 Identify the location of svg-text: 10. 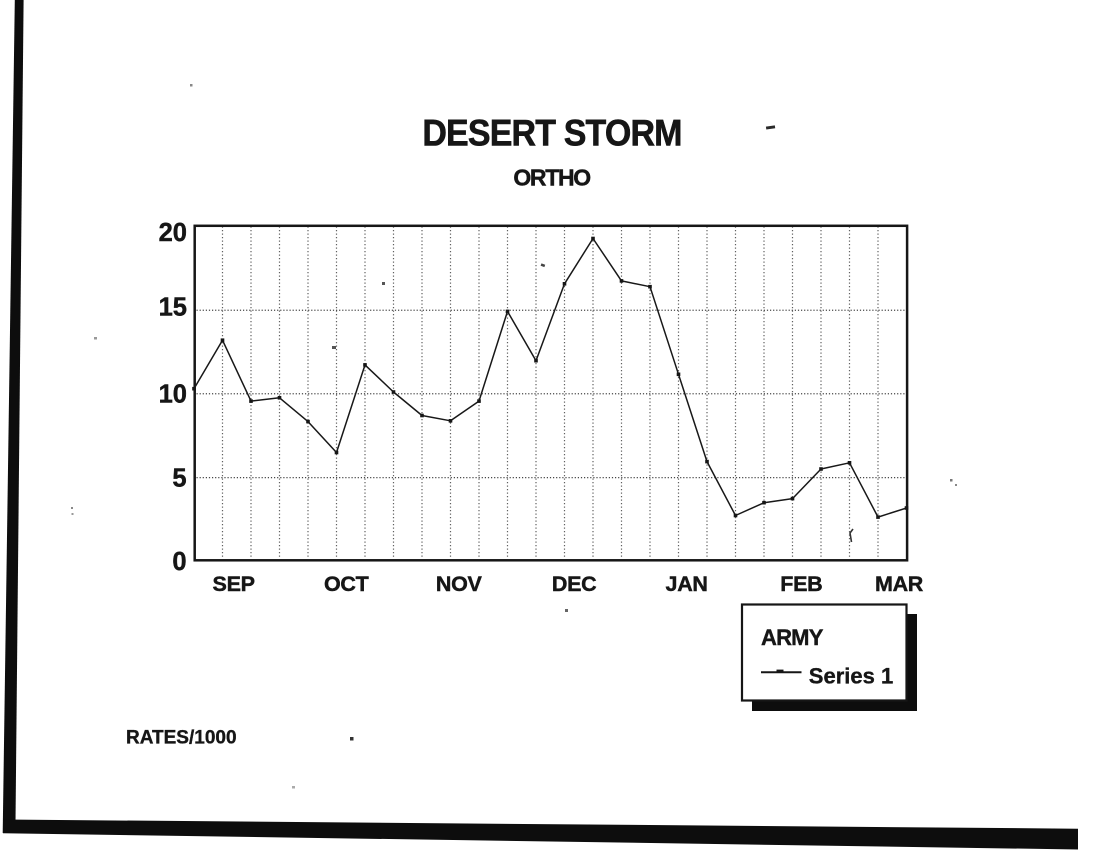
(173, 395).